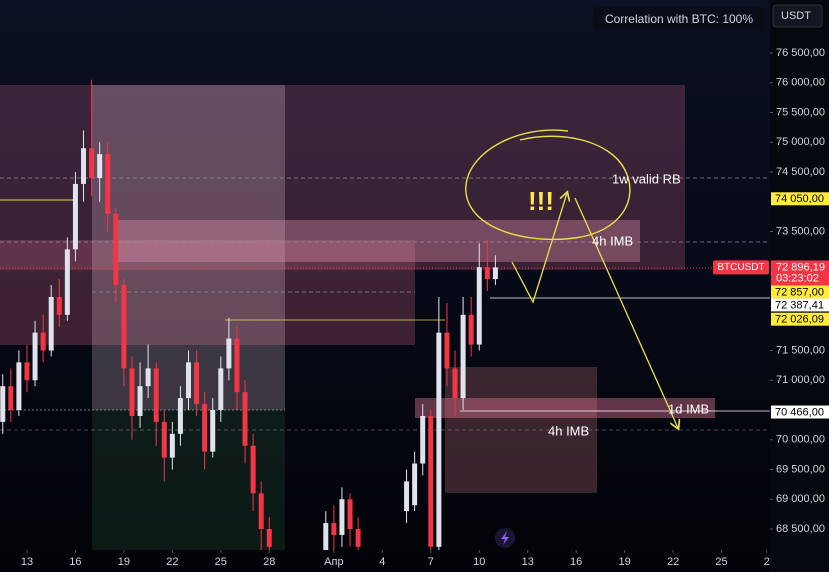 Image resolution: width=829 pixels, height=572 pixels. I want to click on price-label: 70 466,00, so click(799, 412).